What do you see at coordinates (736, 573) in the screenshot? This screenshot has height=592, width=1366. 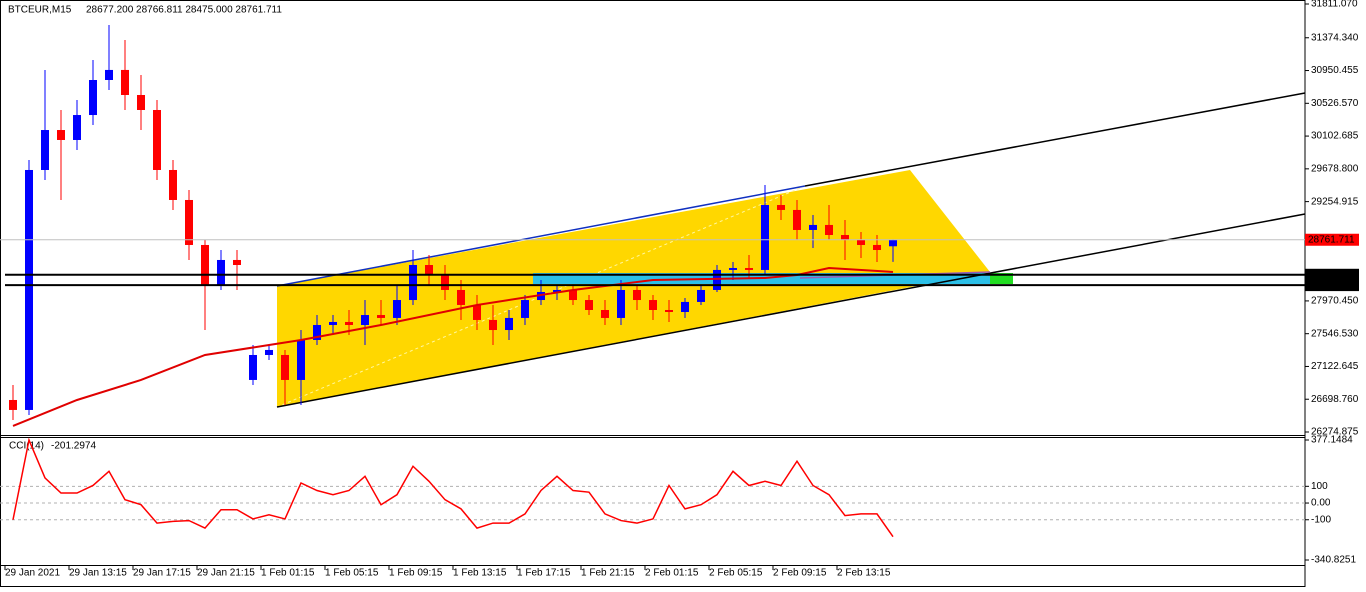 I see `x-tick-label: 2 Feb 05:15` at bounding box center [736, 573].